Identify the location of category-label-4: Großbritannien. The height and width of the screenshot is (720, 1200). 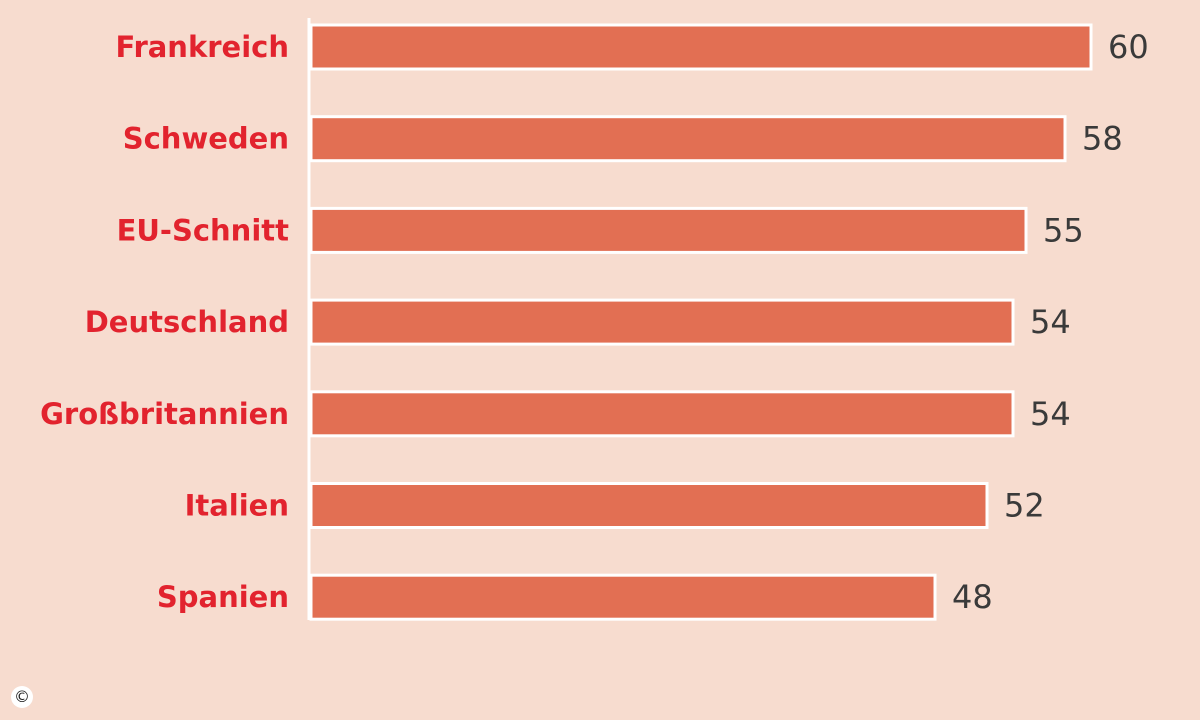
(164, 414).